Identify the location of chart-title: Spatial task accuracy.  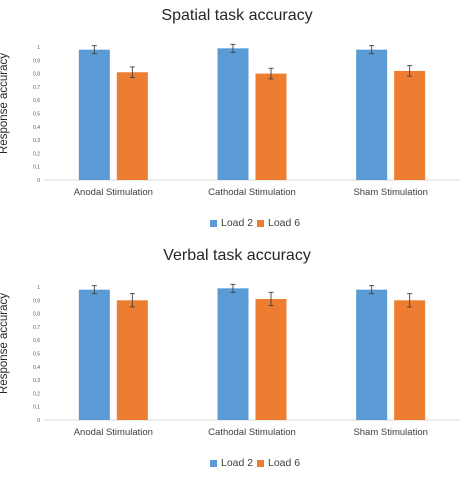
(237, 15).